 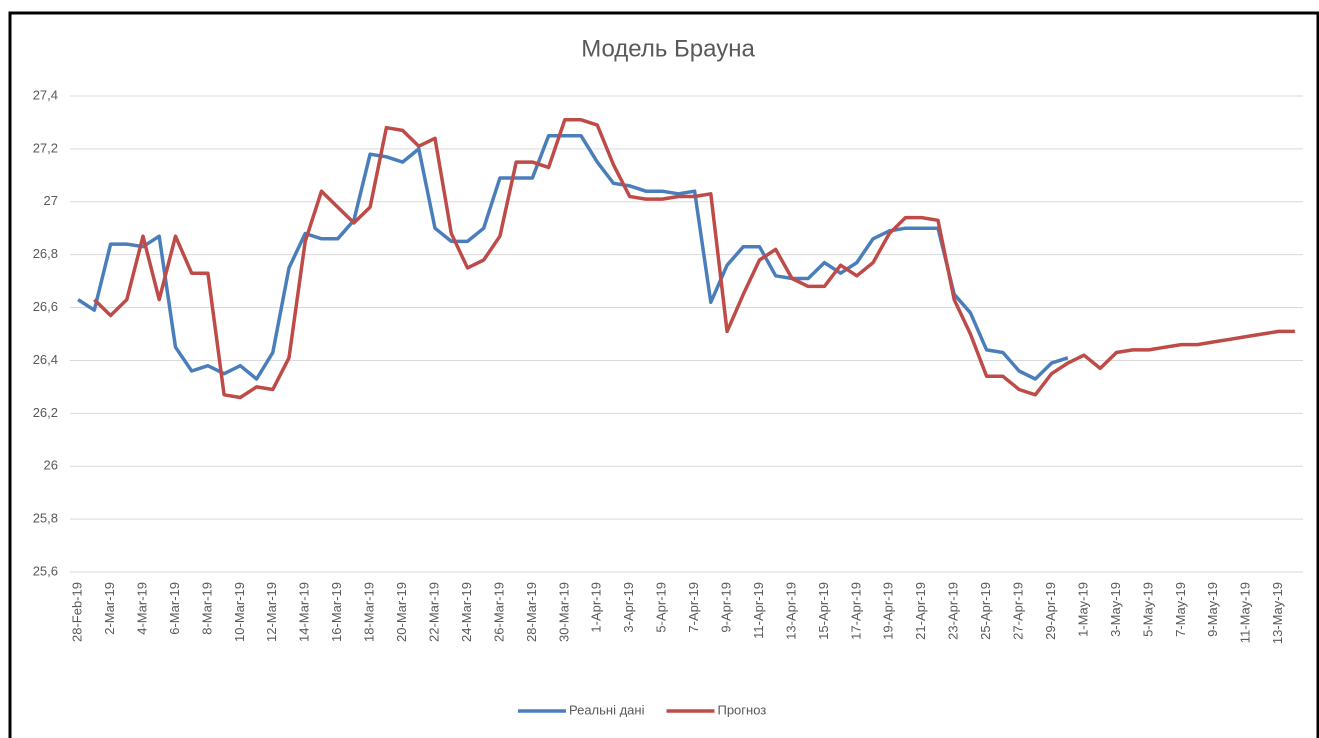 What do you see at coordinates (985, 611) in the screenshot?
I see `x-tick-label: 25-Apr-19` at bounding box center [985, 611].